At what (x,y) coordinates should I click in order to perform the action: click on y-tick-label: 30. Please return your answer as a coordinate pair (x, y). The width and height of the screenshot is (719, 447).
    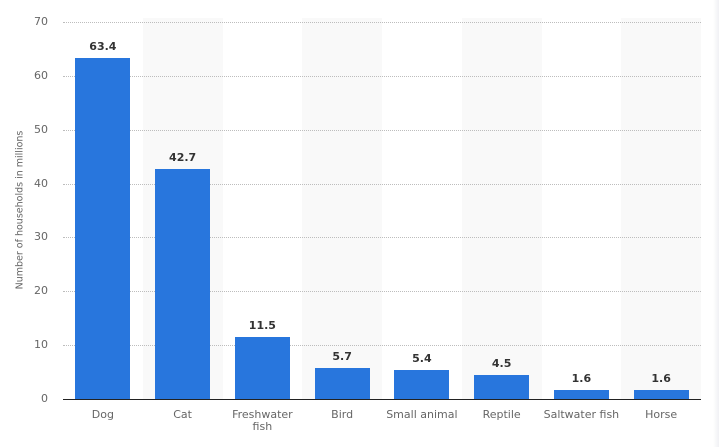
    Looking at the image, I should click on (41, 237).